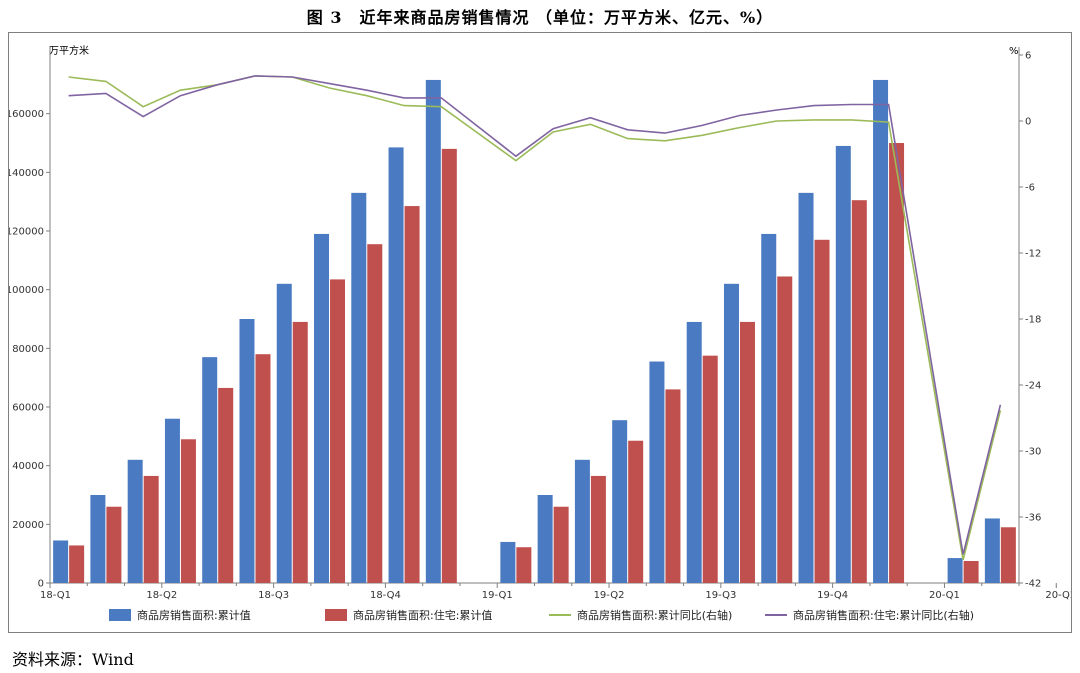 This screenshot has height=673, width=1080. I want to click on figure-title: 图 3 近年来商品房销售情况 （单位：万平方米、亿元、%）, so click(540, 17).